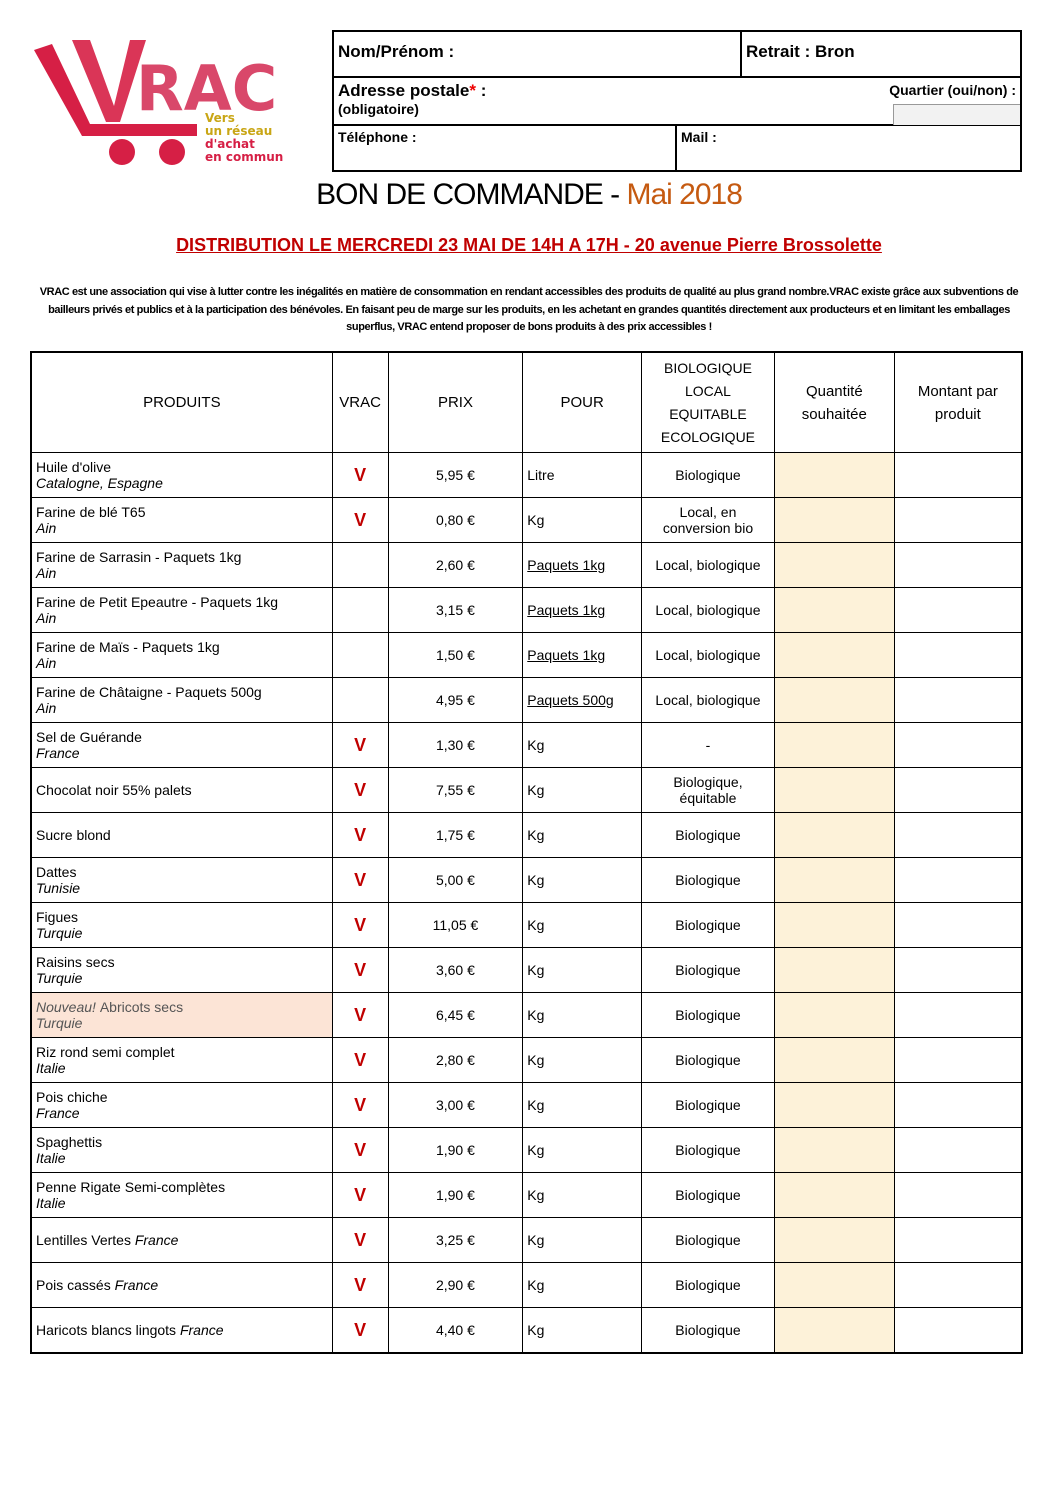 Image resolution: width=1058 pixels, height=1497 pixels. What do you see at coordinates (181, 1060) in the screenshot?
I see `product-cell: Riz rond semi complet Italie` at bounding box center [181, 1060].